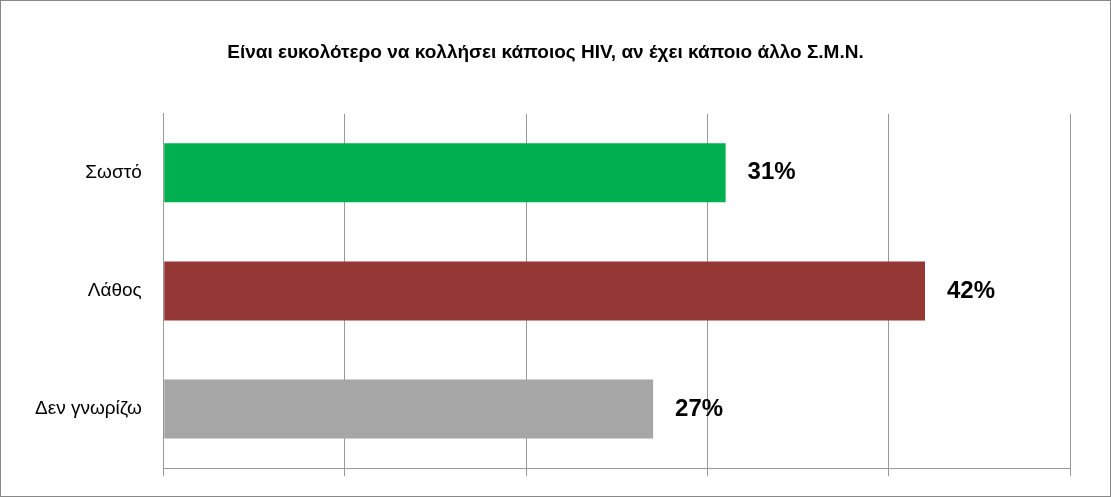 The height and width of the screenshot is (497, 1111). Describe the element at coordinates (88, 408) in the screenshot. I see `y-tick-label: Δεν γνωρίζω` at that location.